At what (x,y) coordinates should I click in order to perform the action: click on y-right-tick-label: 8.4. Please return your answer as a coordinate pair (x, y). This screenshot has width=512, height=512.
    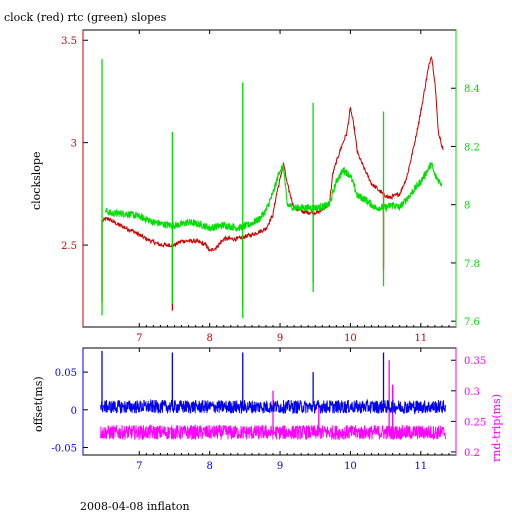
    Looking at the image, I should click on (472, 89).